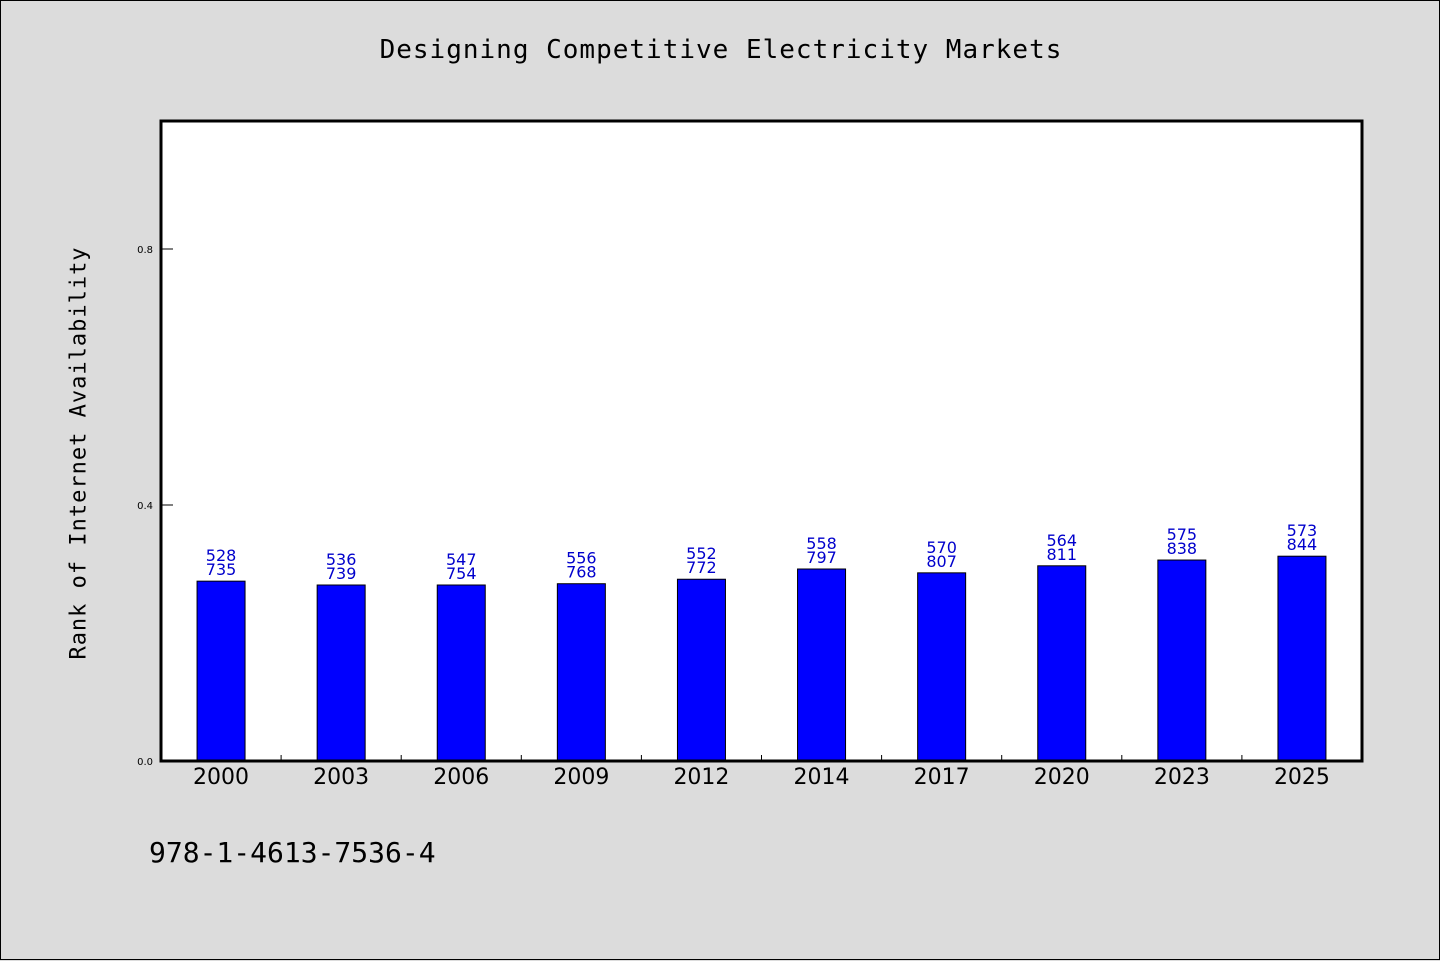 This screenshot has height=961, width=1440. Describe the element at coordinates (341, 559) in the screenshot. I see `bar-label-top: 536` at that location.